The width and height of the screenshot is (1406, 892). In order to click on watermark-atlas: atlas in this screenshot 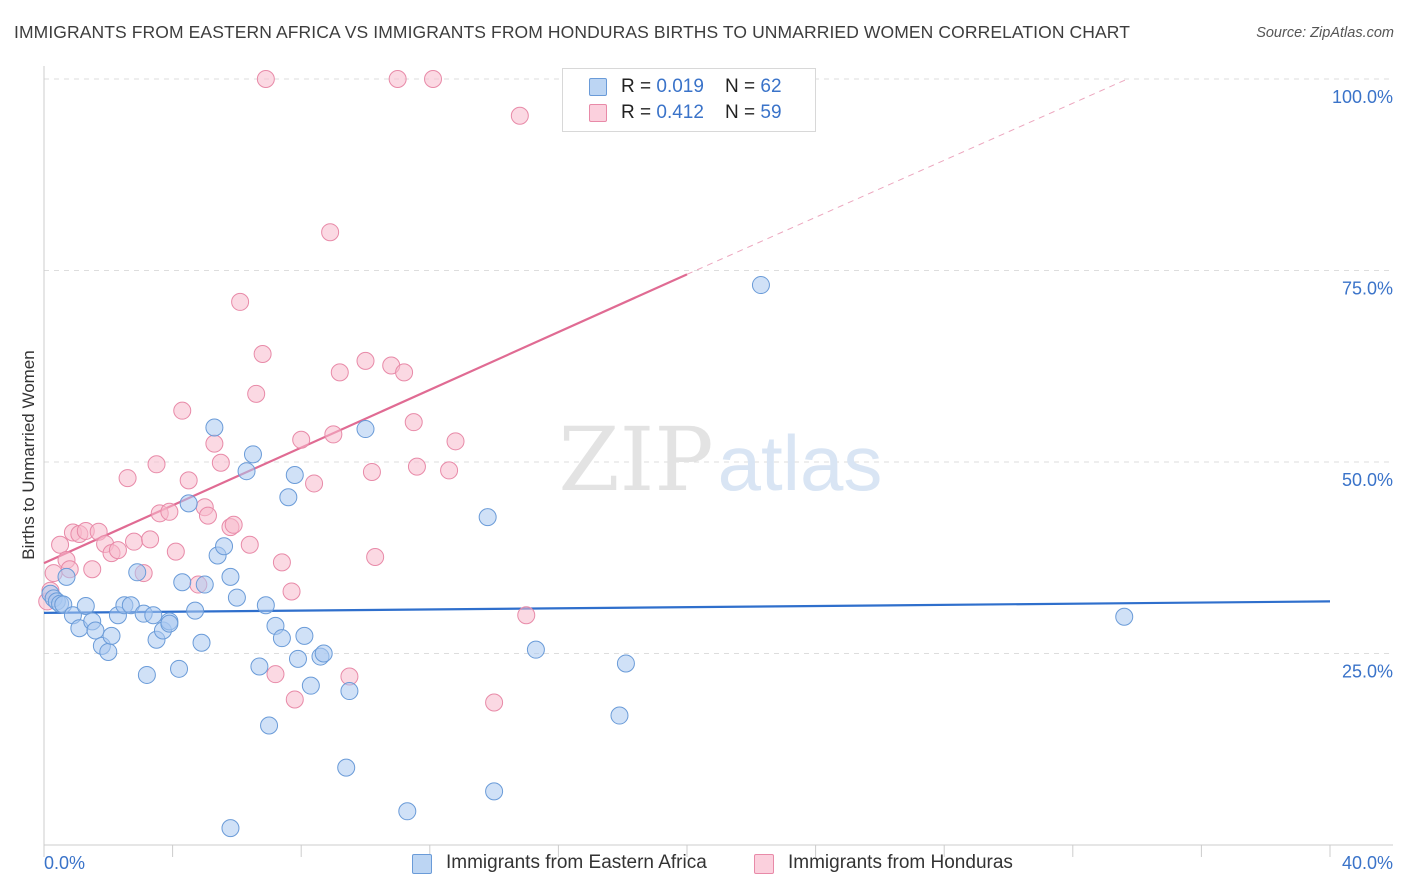, I will do `click(800, 463)`.